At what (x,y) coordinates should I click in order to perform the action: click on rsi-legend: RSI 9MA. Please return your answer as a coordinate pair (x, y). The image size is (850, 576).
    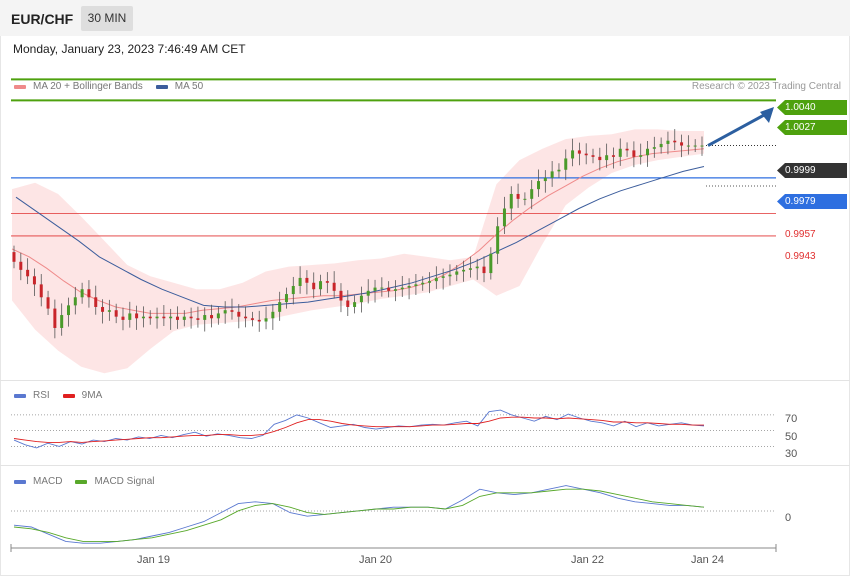
    Looking at the image, I should click on (64, 395).